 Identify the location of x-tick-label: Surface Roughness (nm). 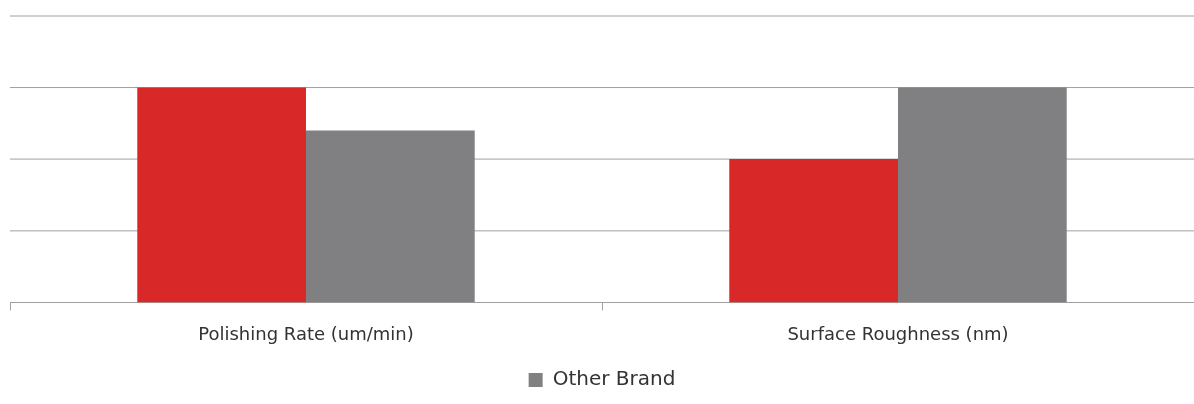
(898, 333).